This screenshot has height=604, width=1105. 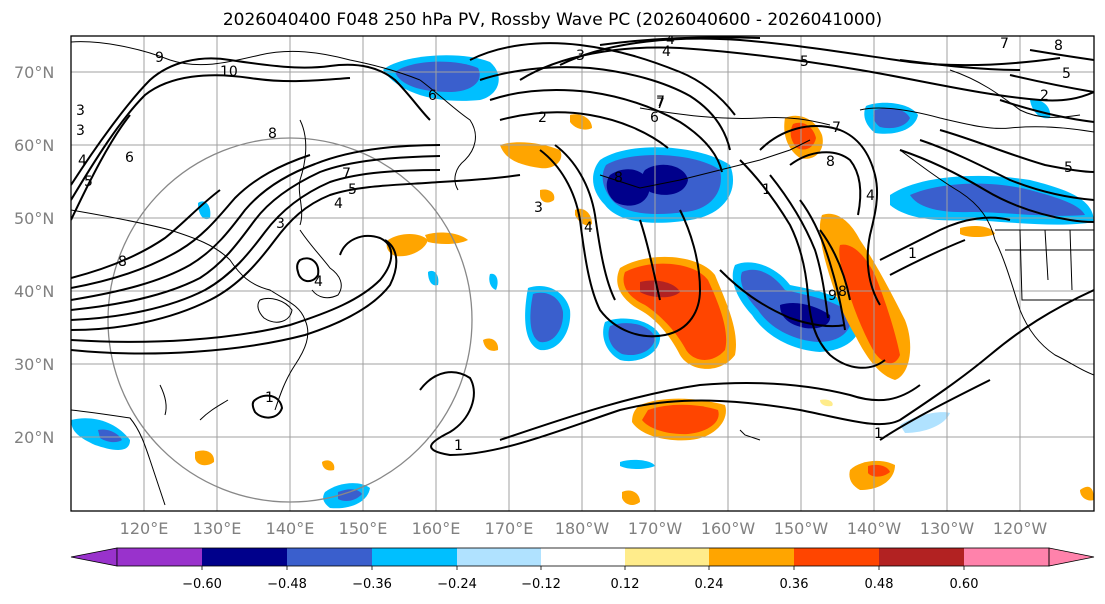 What do you see at coordinates (159, 58) in the screenshot?
I see `contour-label: 9` at bounding box center [159, 58].